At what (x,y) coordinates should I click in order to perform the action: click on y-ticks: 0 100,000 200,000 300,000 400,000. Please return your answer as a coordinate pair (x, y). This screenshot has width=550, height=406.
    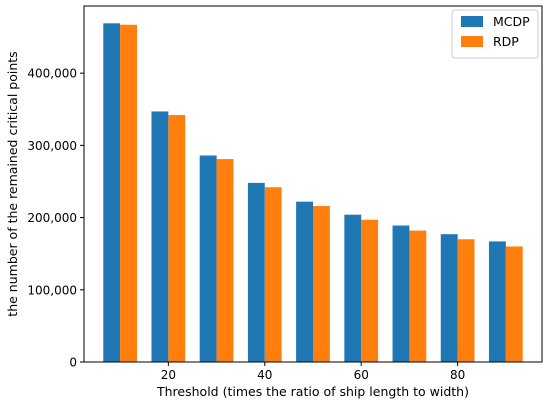
    Looking at the image, I should click on (55, 218).